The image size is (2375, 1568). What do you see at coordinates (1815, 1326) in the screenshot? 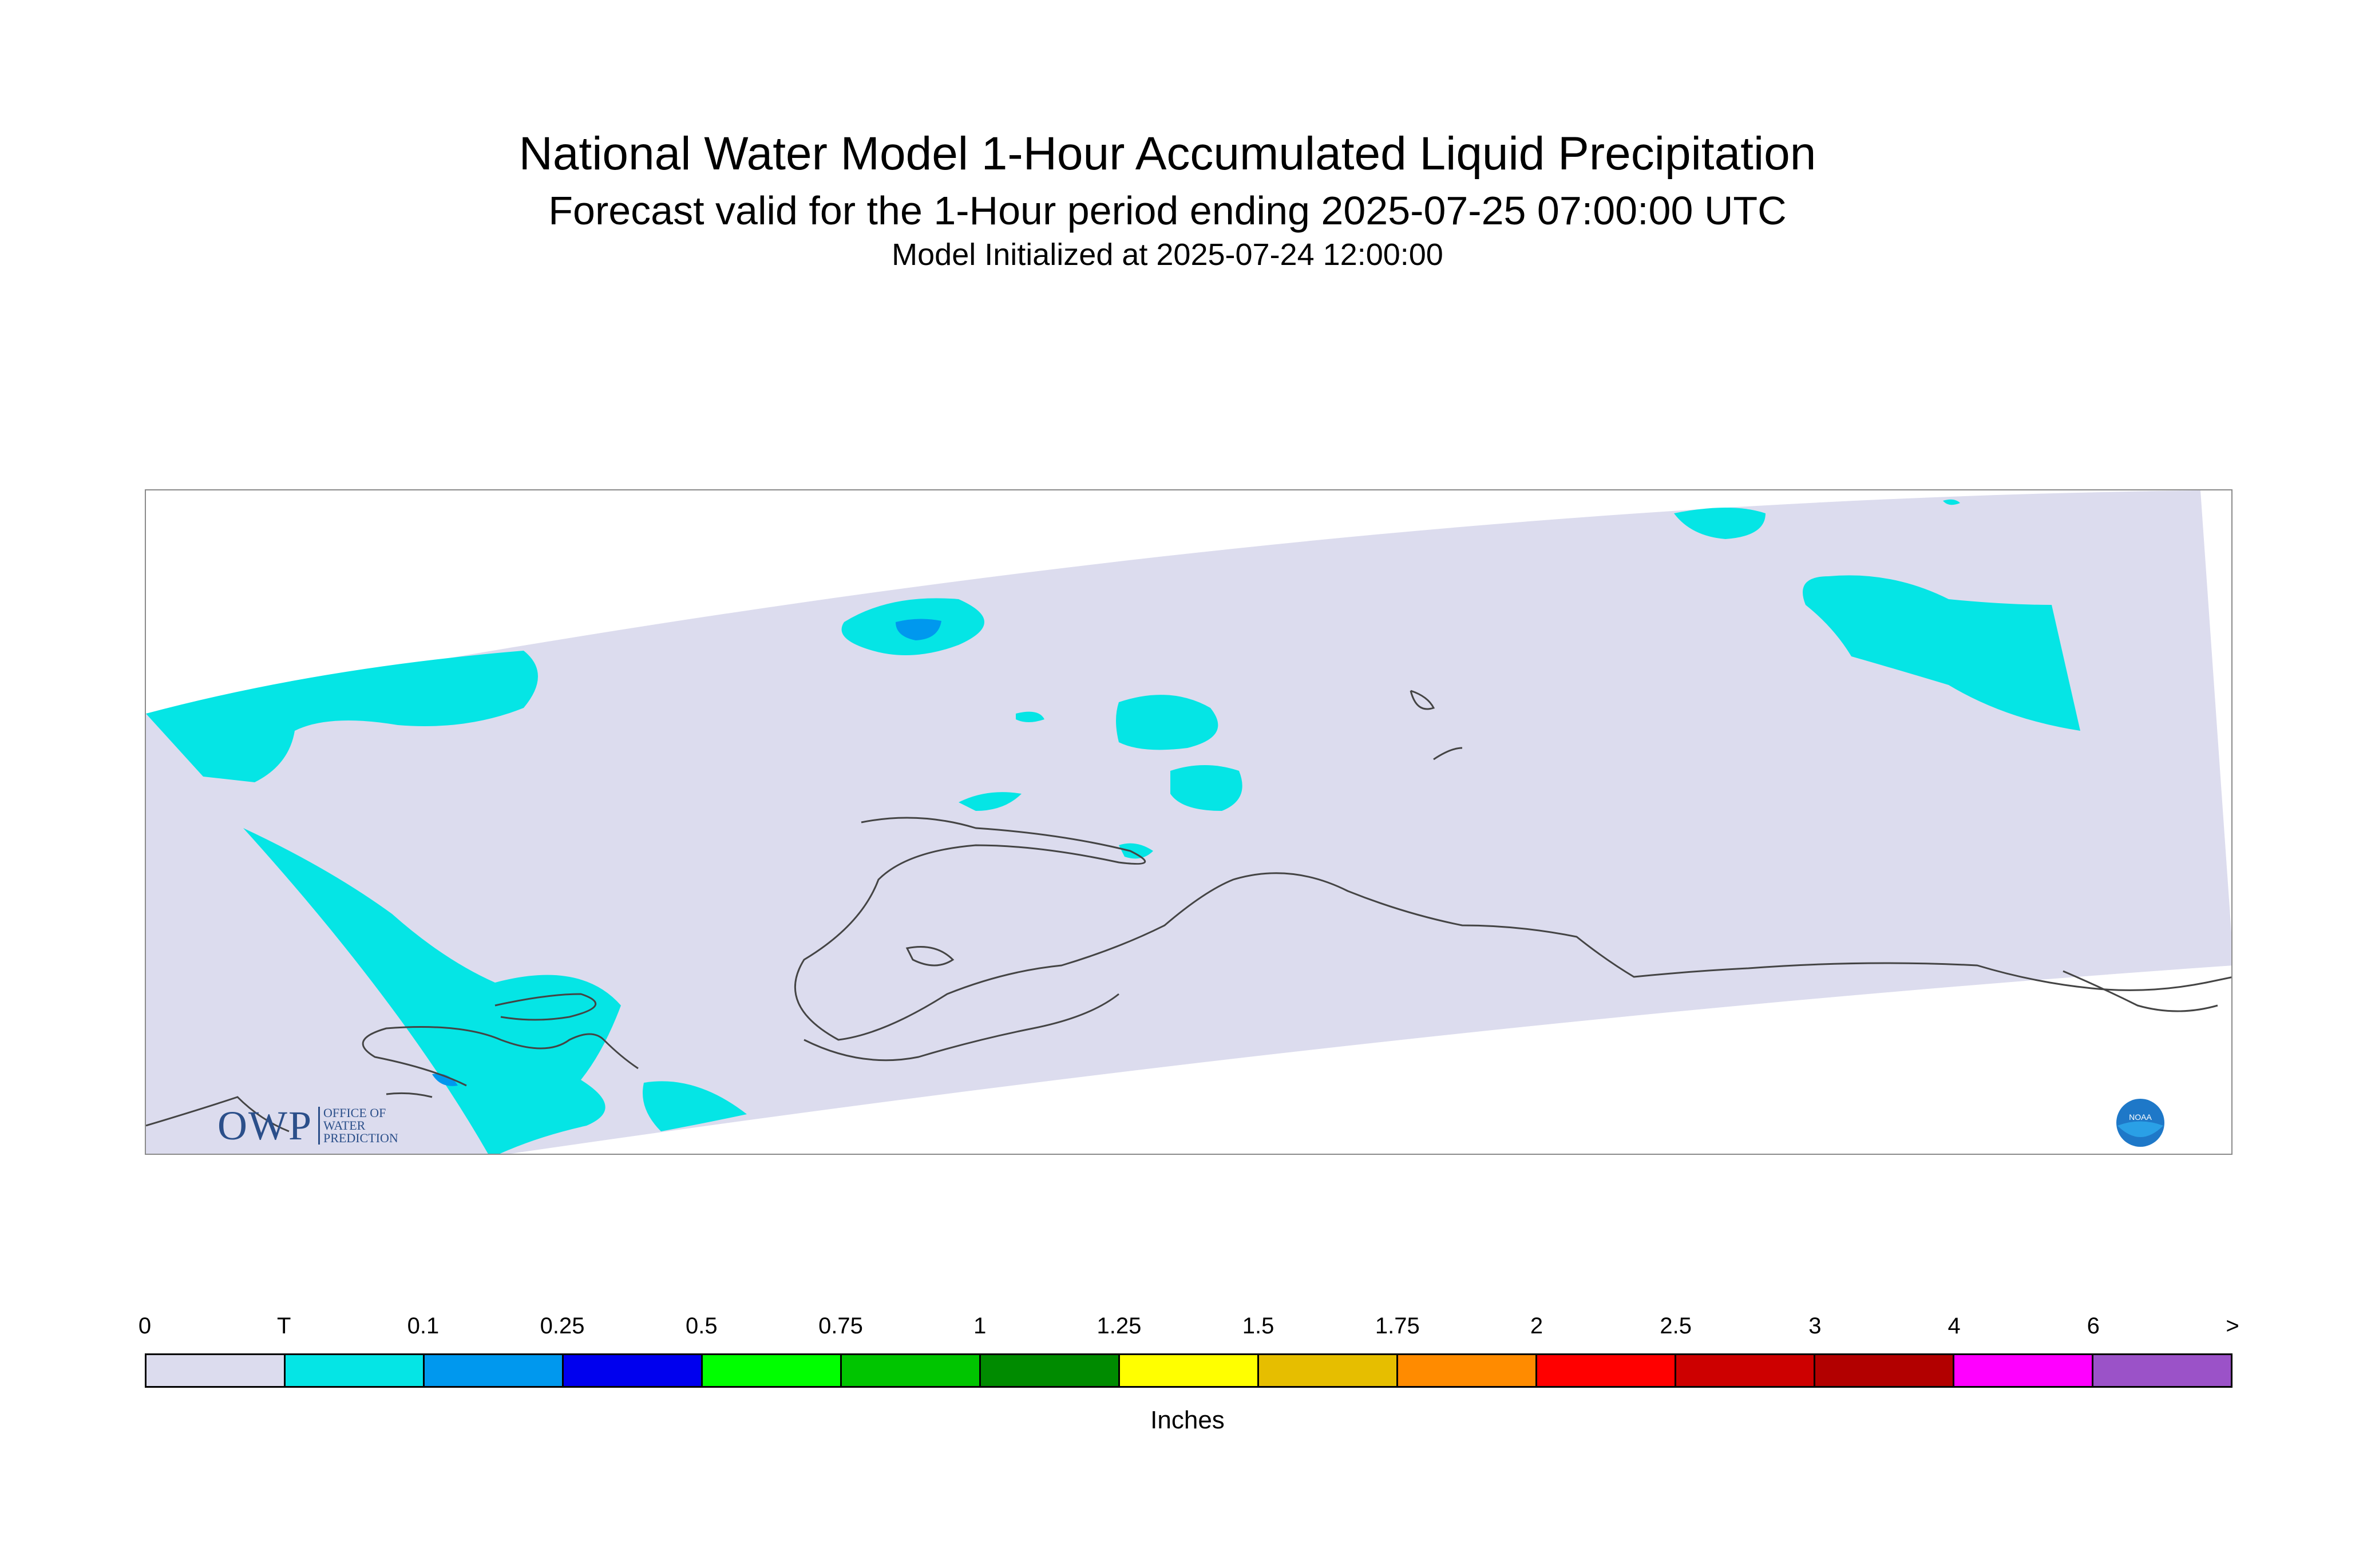
I see `legend-tick-label: 3` at bounding box center [1815, 1326].